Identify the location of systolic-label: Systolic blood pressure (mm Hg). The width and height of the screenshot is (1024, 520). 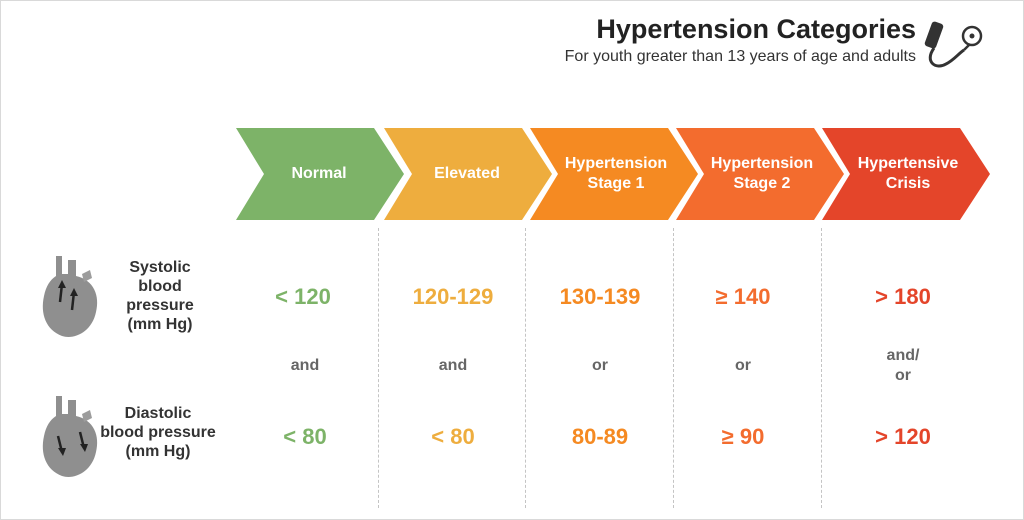
(160, 296).